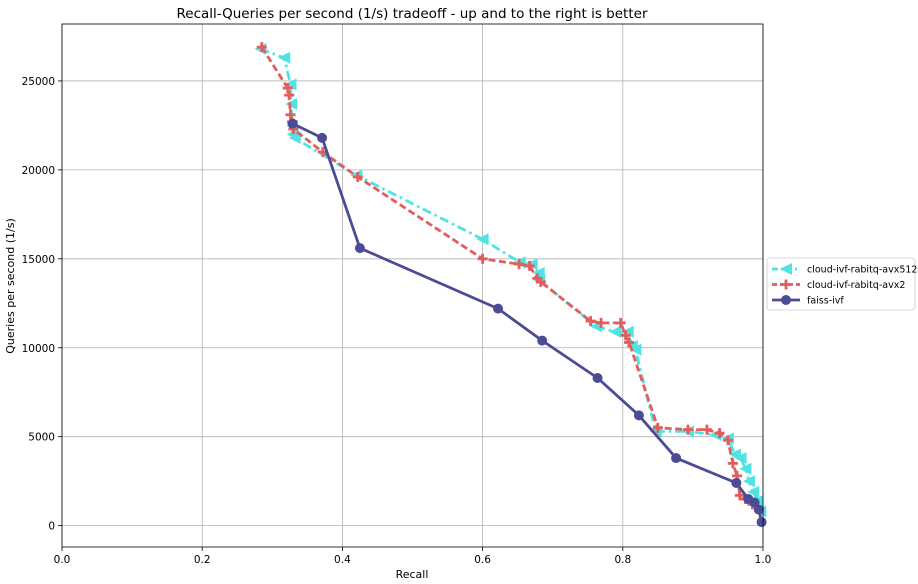 The image size is (918, 584). What do you see at coordinates (10, 286) in the screenshot?
I see `y-axis-label: Queries per second (1/s)` at bounding box center [10, 286].